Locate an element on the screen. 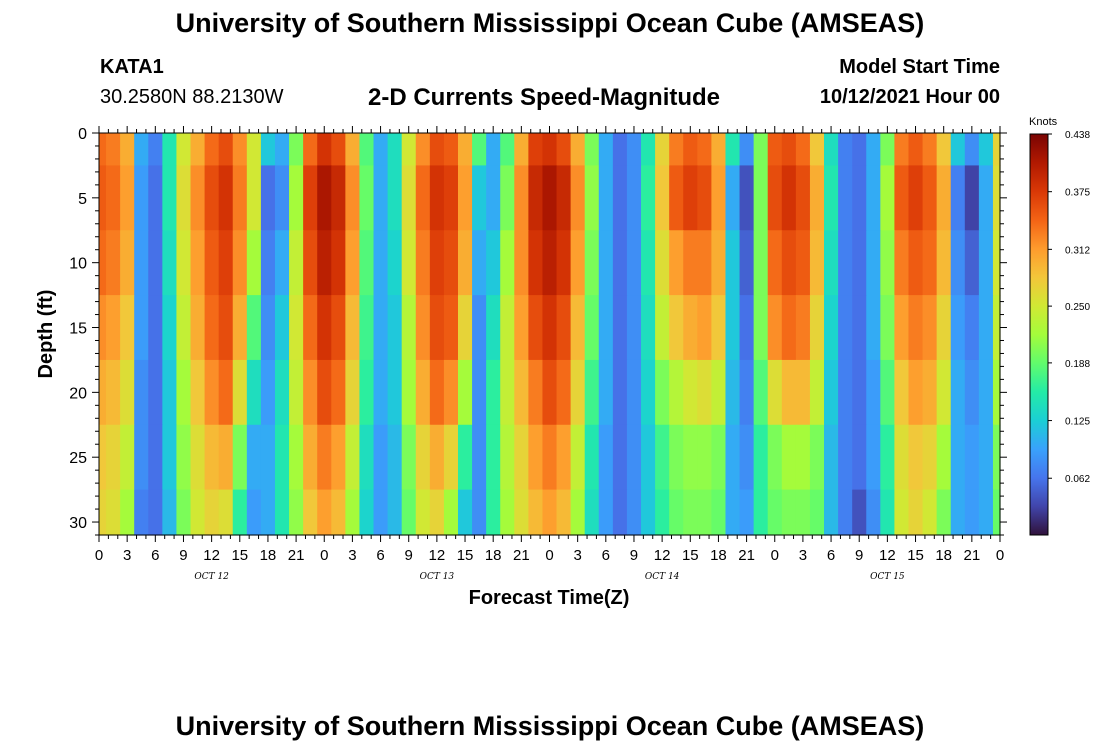 The height and width of the screenshot is (750, 1100). x-tick-label: 6 is located at coordinates (606, 555).